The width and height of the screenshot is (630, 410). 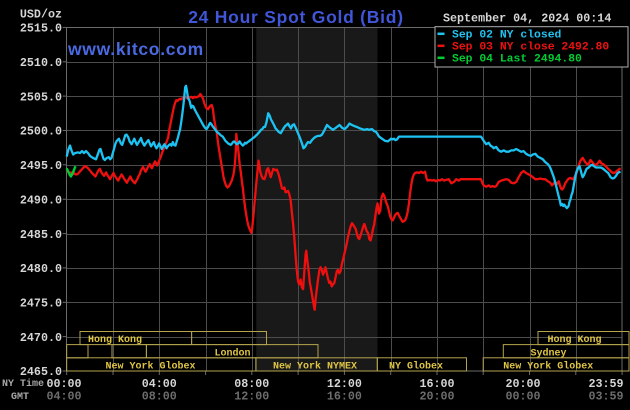 I want to click on svg-text: 2490.0, so click(x=41, y=200).